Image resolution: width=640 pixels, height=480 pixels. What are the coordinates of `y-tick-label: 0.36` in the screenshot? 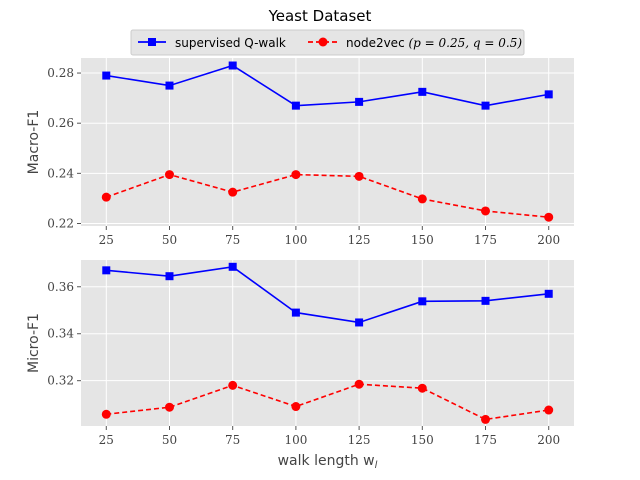 It's located at (60, 287).